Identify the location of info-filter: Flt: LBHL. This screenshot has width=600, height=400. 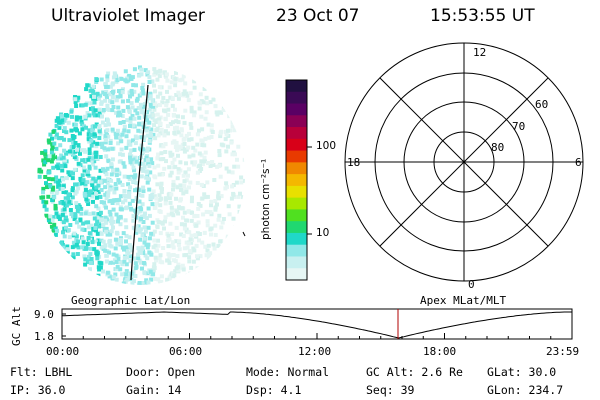
(41, 372).